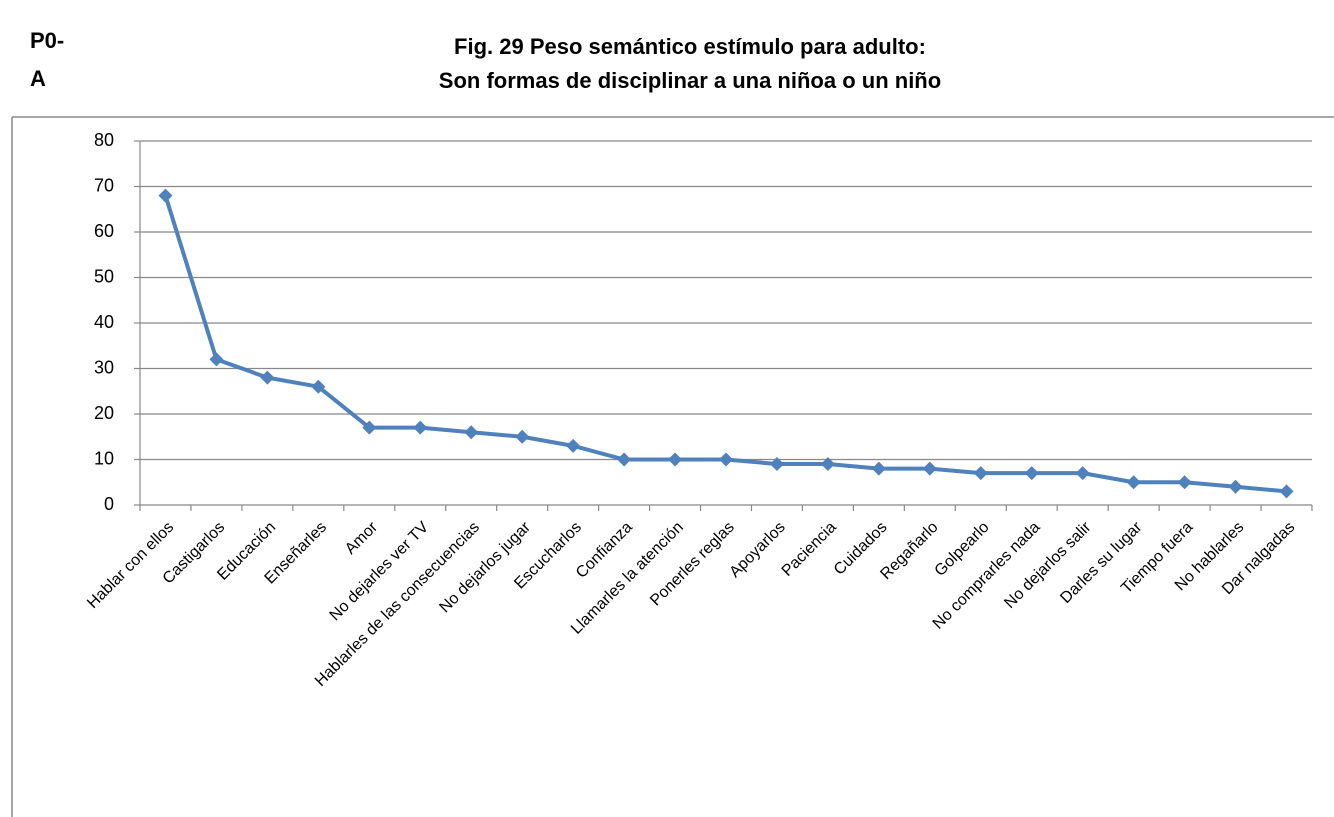  I want to click on y-tick-label: 80, so click(104, 140).